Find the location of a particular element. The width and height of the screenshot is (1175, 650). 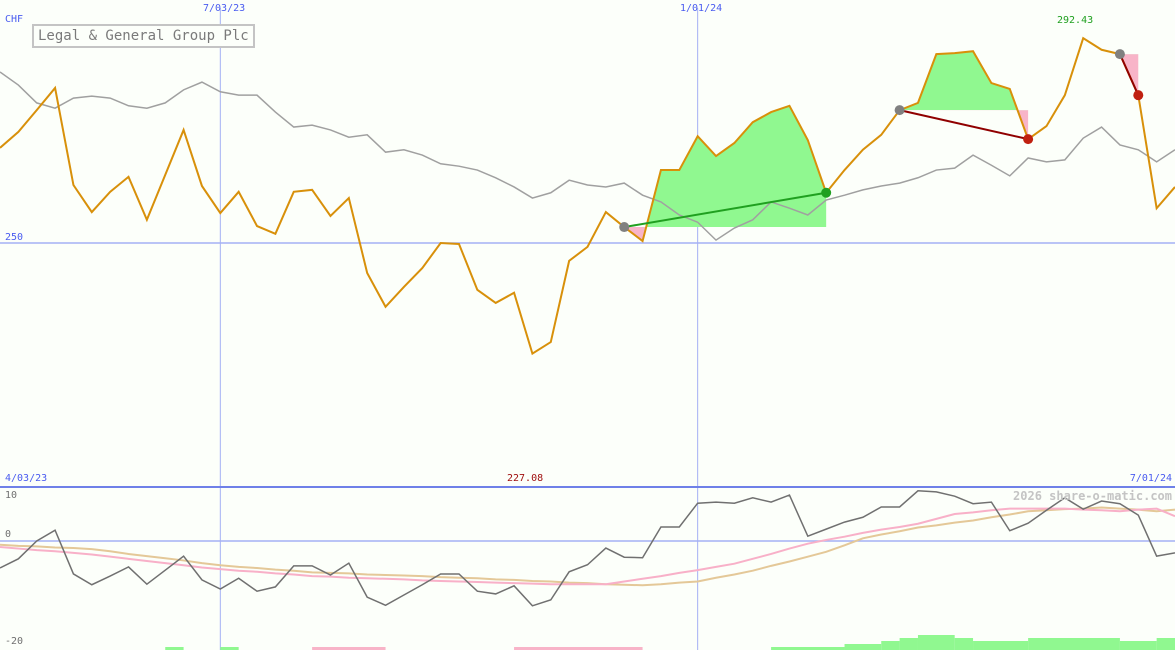

indicator-tick-label: 10 is located at coordinates (11, 495).